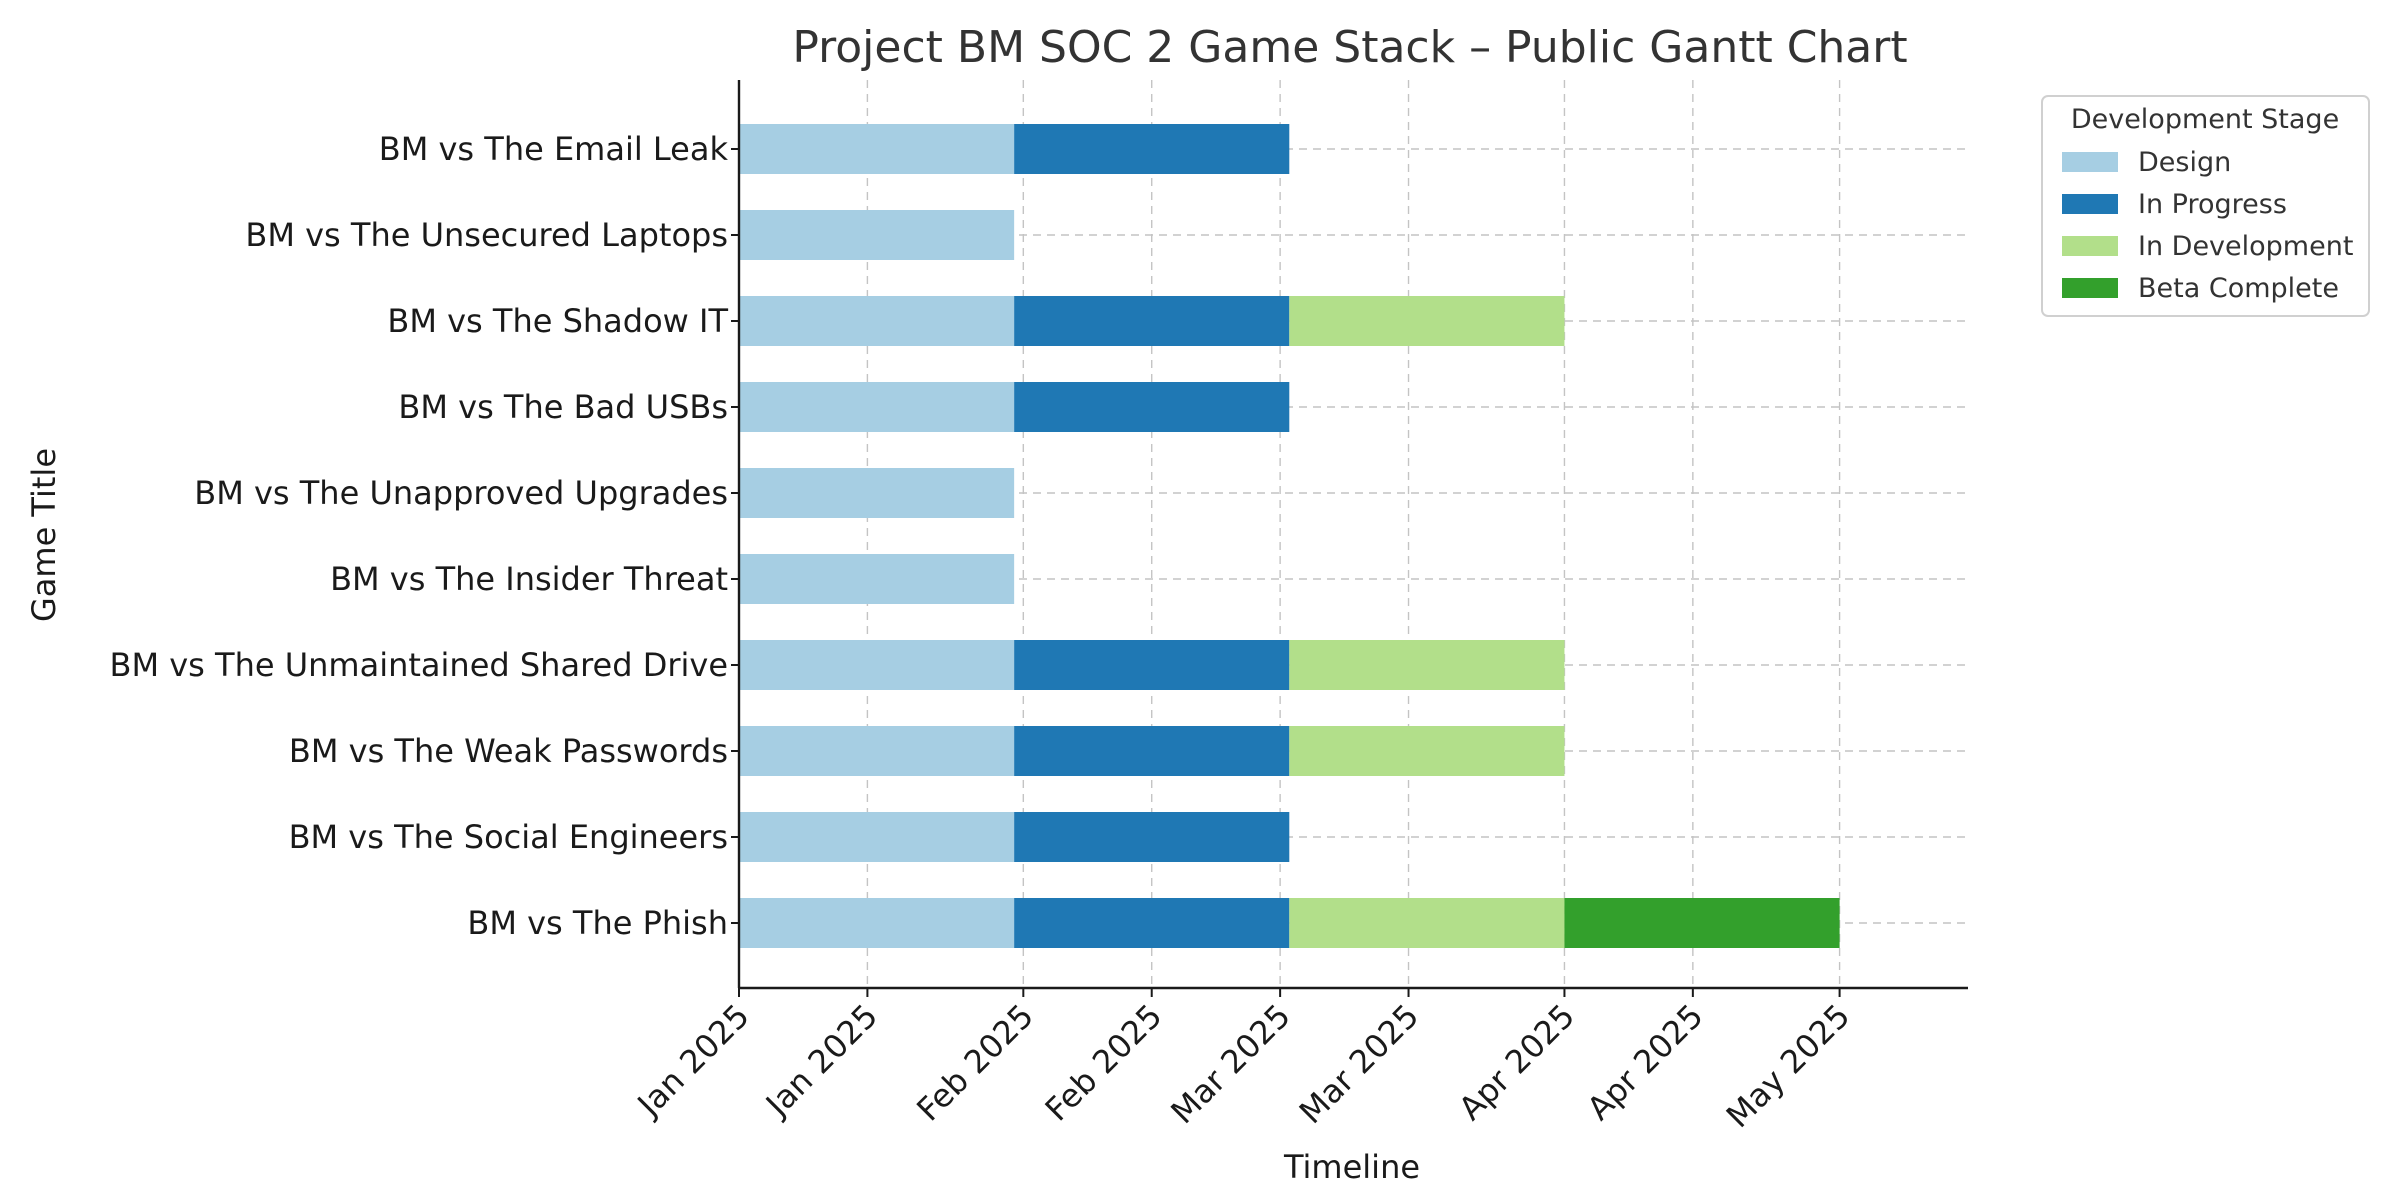 Image resolution: width=2400 pixels, height=1200 pixels. What do you see at coordinates (2238, 288) in the screenshot?
I see `legend-label: Beta Complete` at bounding box center [2238, 288].